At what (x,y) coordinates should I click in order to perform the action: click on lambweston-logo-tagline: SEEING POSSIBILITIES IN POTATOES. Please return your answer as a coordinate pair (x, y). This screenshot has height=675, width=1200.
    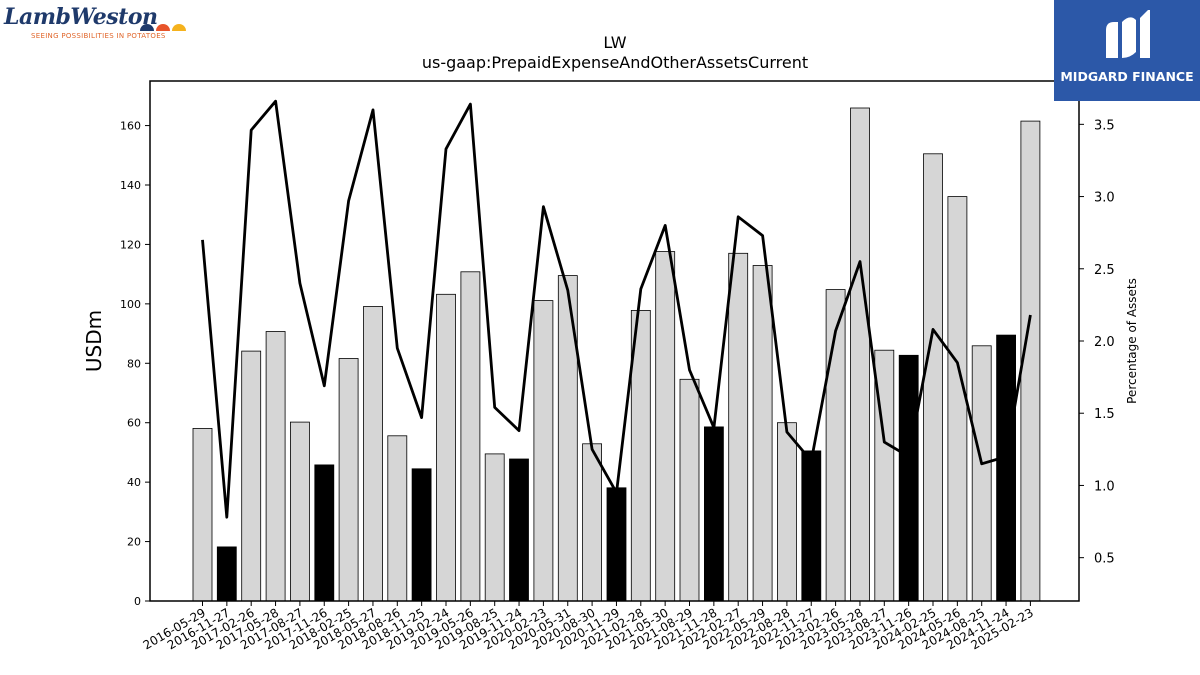
    Looking at the image, I should click on (98, 36).